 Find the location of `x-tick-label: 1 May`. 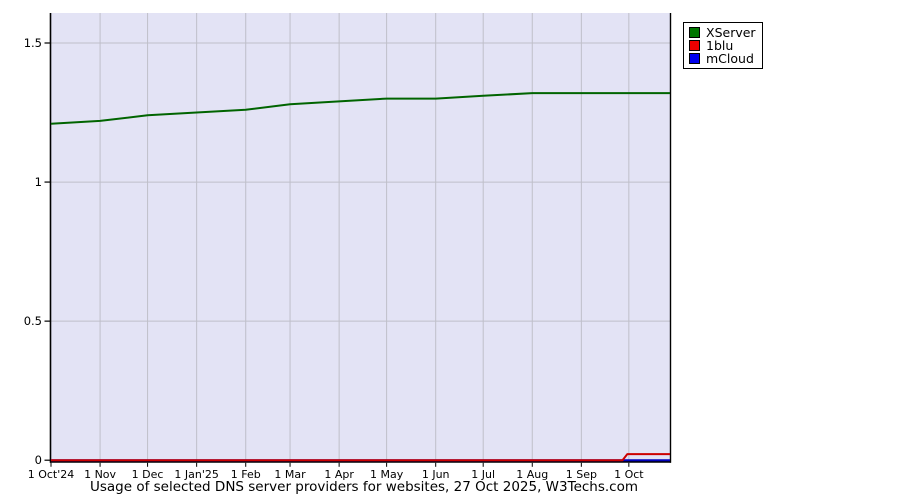

x-tick-label: 1 May is located at coordinates (387, 474).